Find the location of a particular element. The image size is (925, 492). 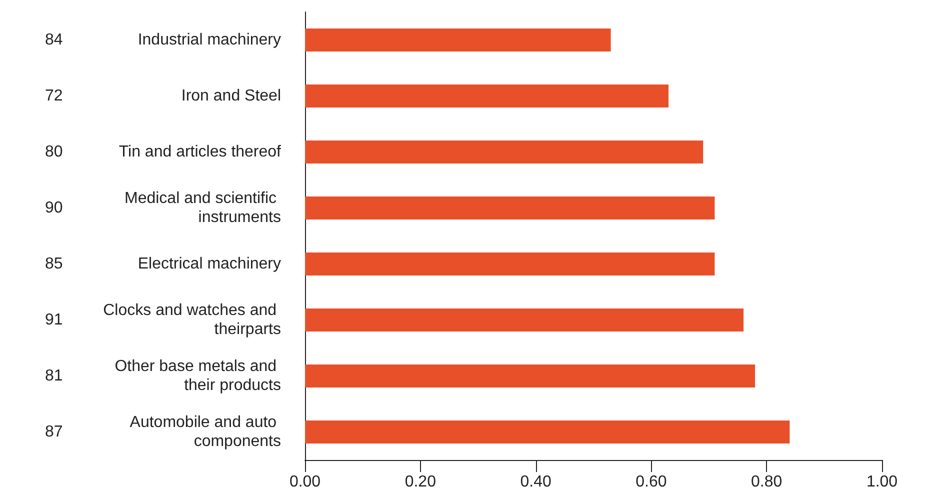

x-tick-label: 0.80 is located at coordinates (766, 482).